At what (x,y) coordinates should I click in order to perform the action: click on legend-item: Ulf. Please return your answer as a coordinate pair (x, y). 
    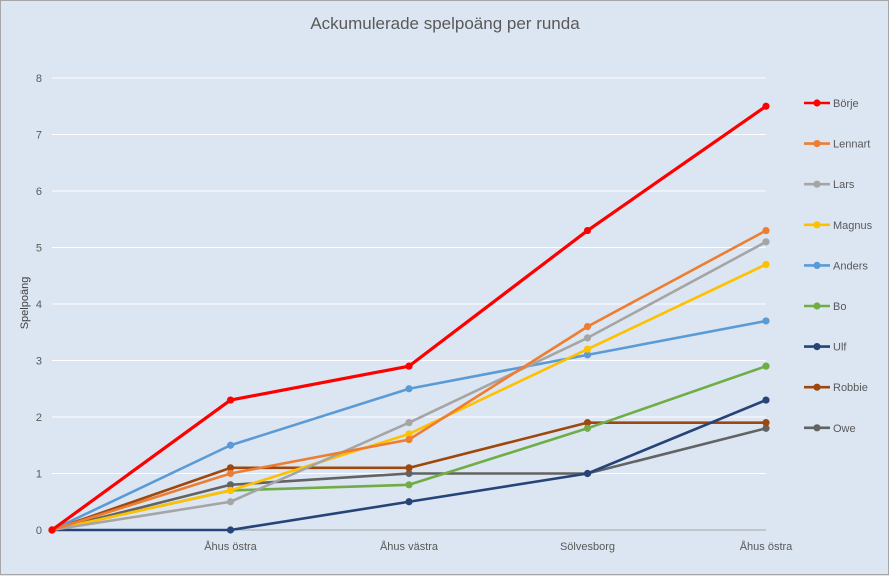
    Looking at the image, I should click on (825, 348).